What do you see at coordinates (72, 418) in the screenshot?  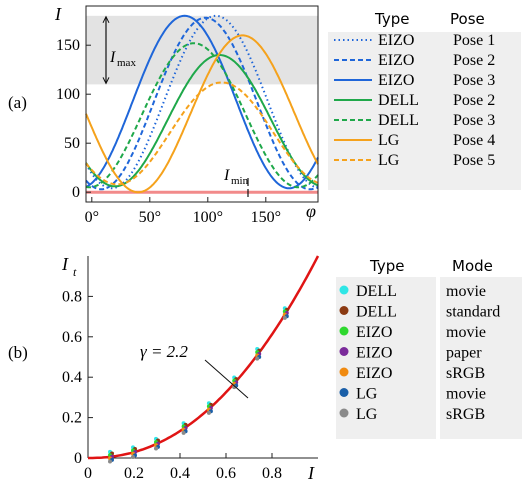 I see `y-tick-label: 0.2` at bounding box center [72, 418].